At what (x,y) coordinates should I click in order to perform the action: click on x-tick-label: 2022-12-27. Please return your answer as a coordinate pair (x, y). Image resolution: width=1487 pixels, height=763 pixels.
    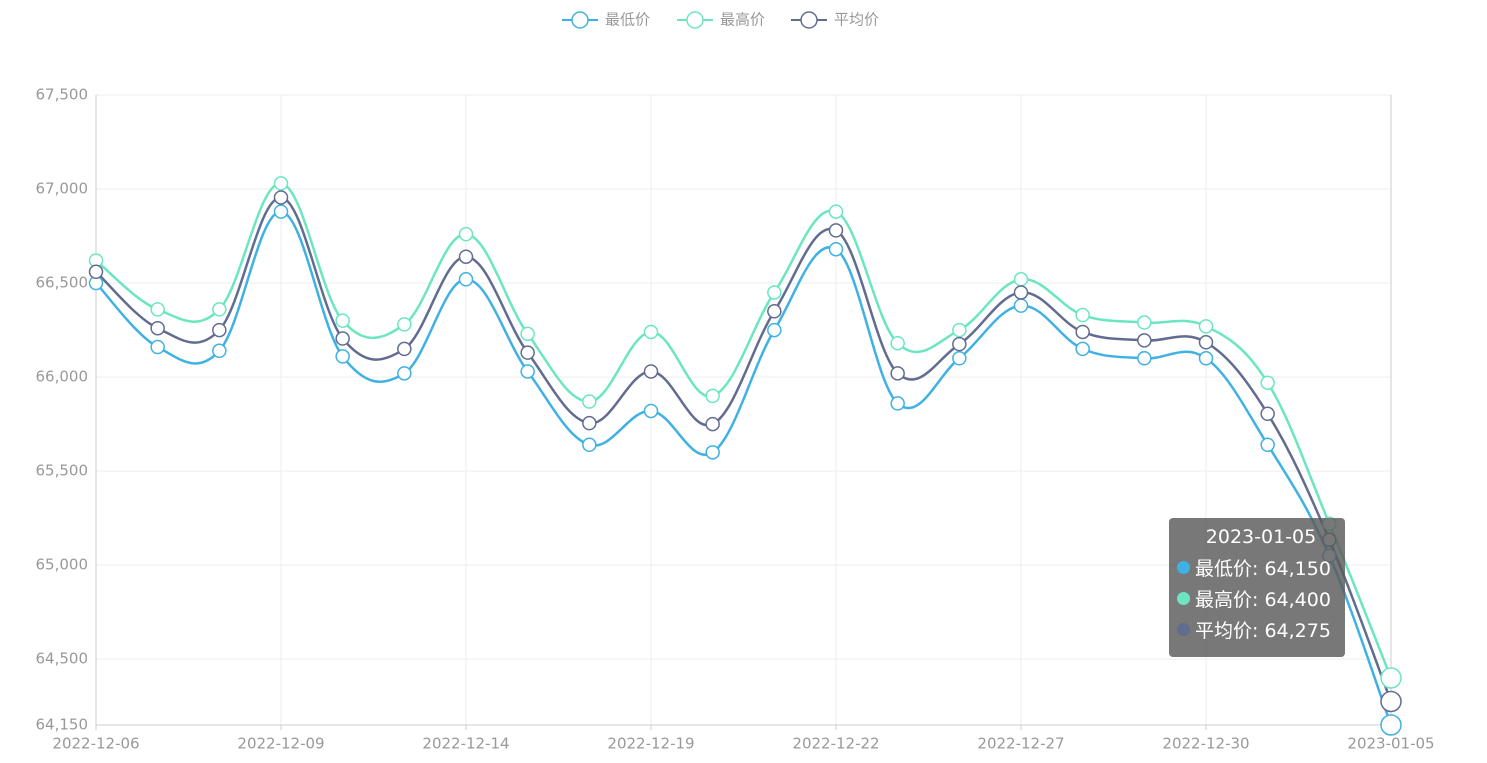
    Looking at the image, I should click on (1020, 744).